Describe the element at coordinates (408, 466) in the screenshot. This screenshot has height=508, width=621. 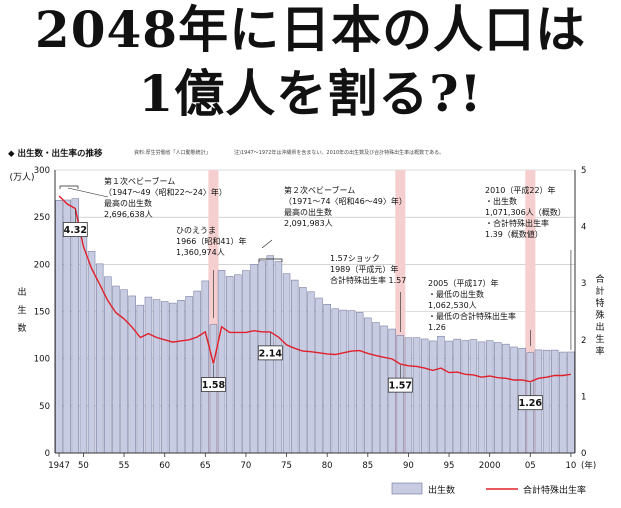
I see `x-tick-label: 90` at that location.